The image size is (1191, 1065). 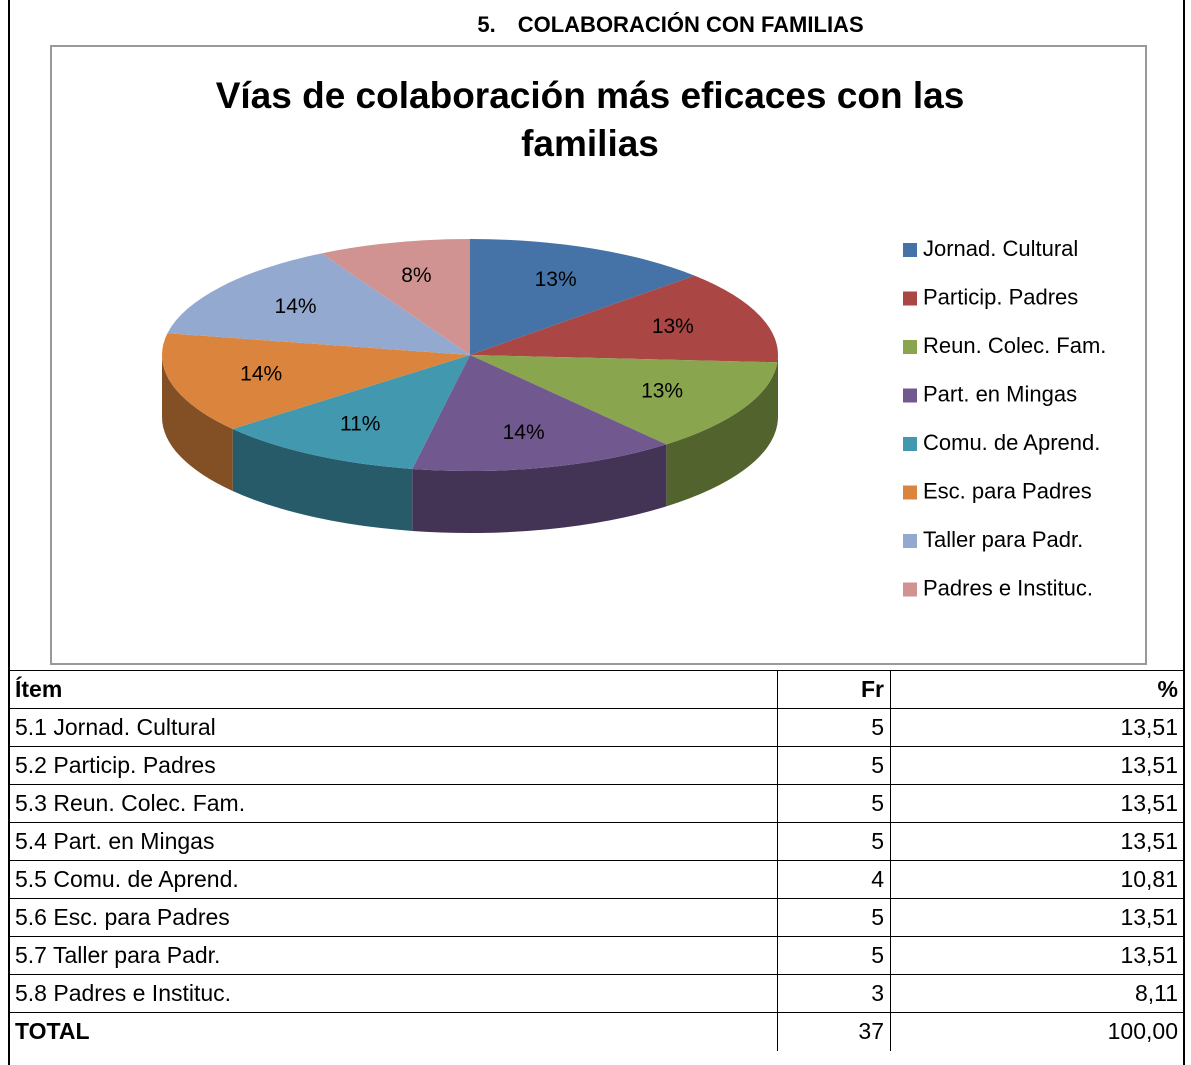 I want to click on table-cell: 5.2 Particip. Padres, so click(x=393, y=765).